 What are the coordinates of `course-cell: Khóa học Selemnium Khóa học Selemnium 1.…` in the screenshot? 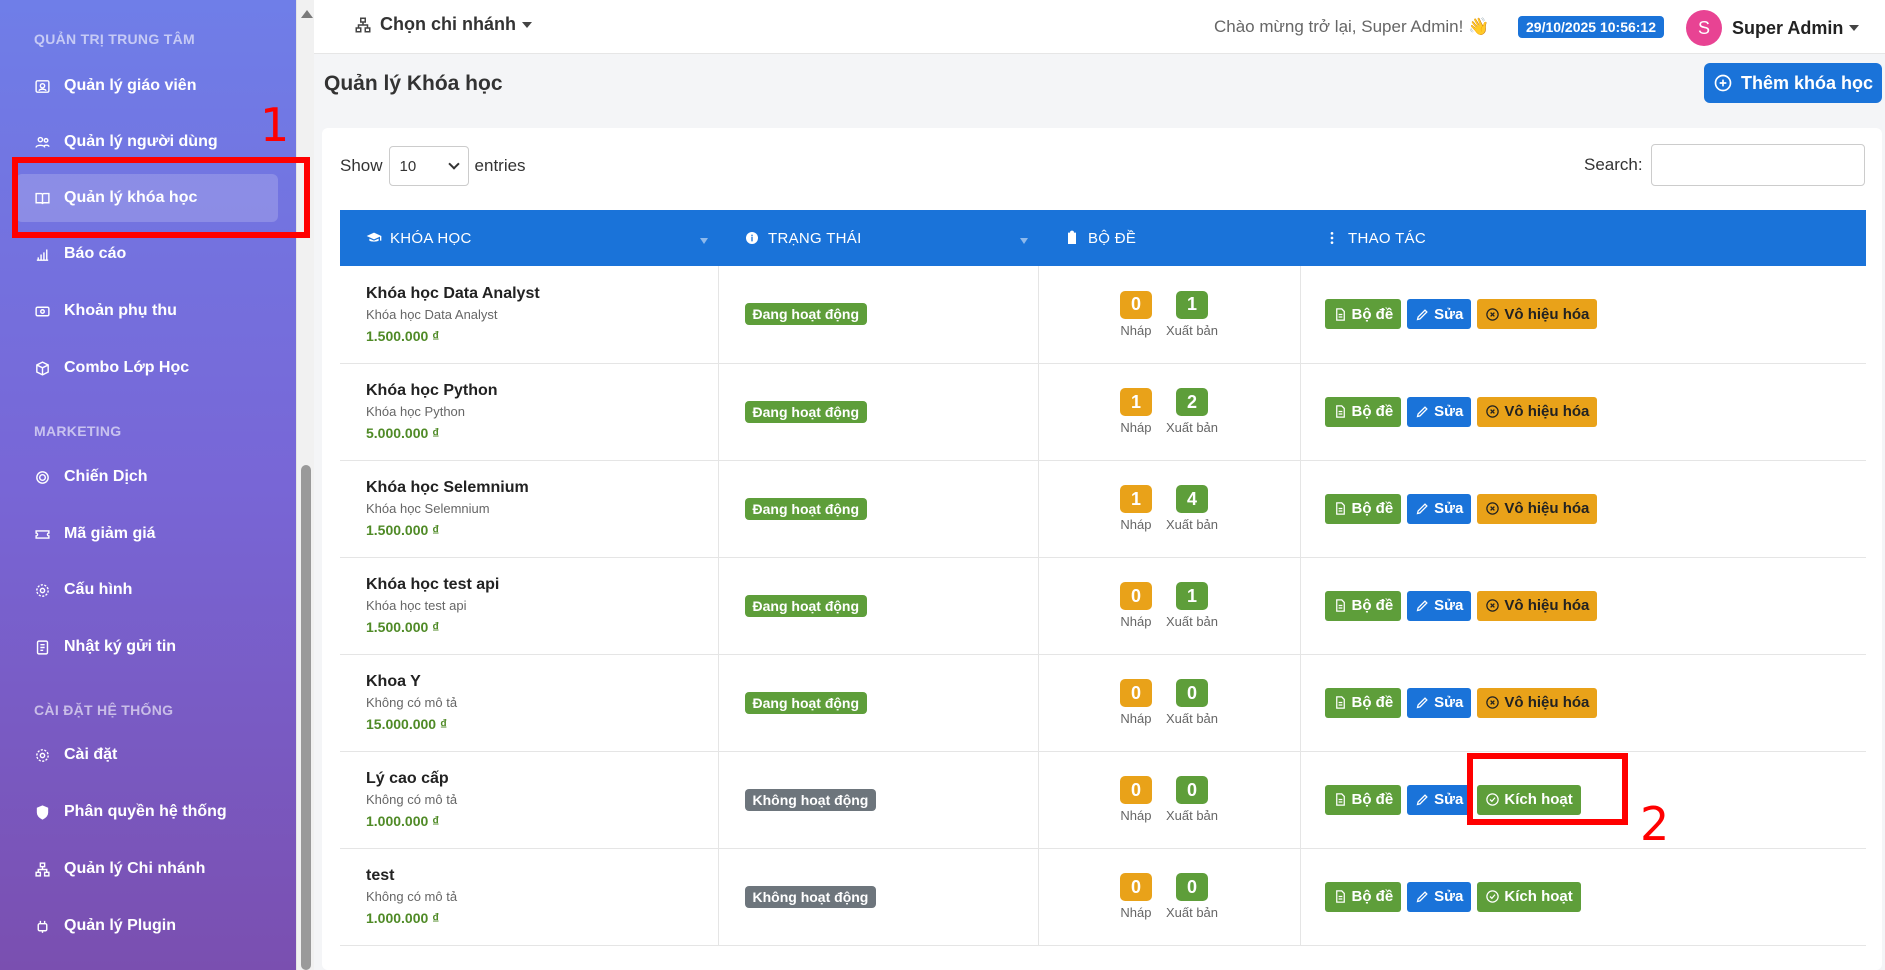 It's located at (529, 508).